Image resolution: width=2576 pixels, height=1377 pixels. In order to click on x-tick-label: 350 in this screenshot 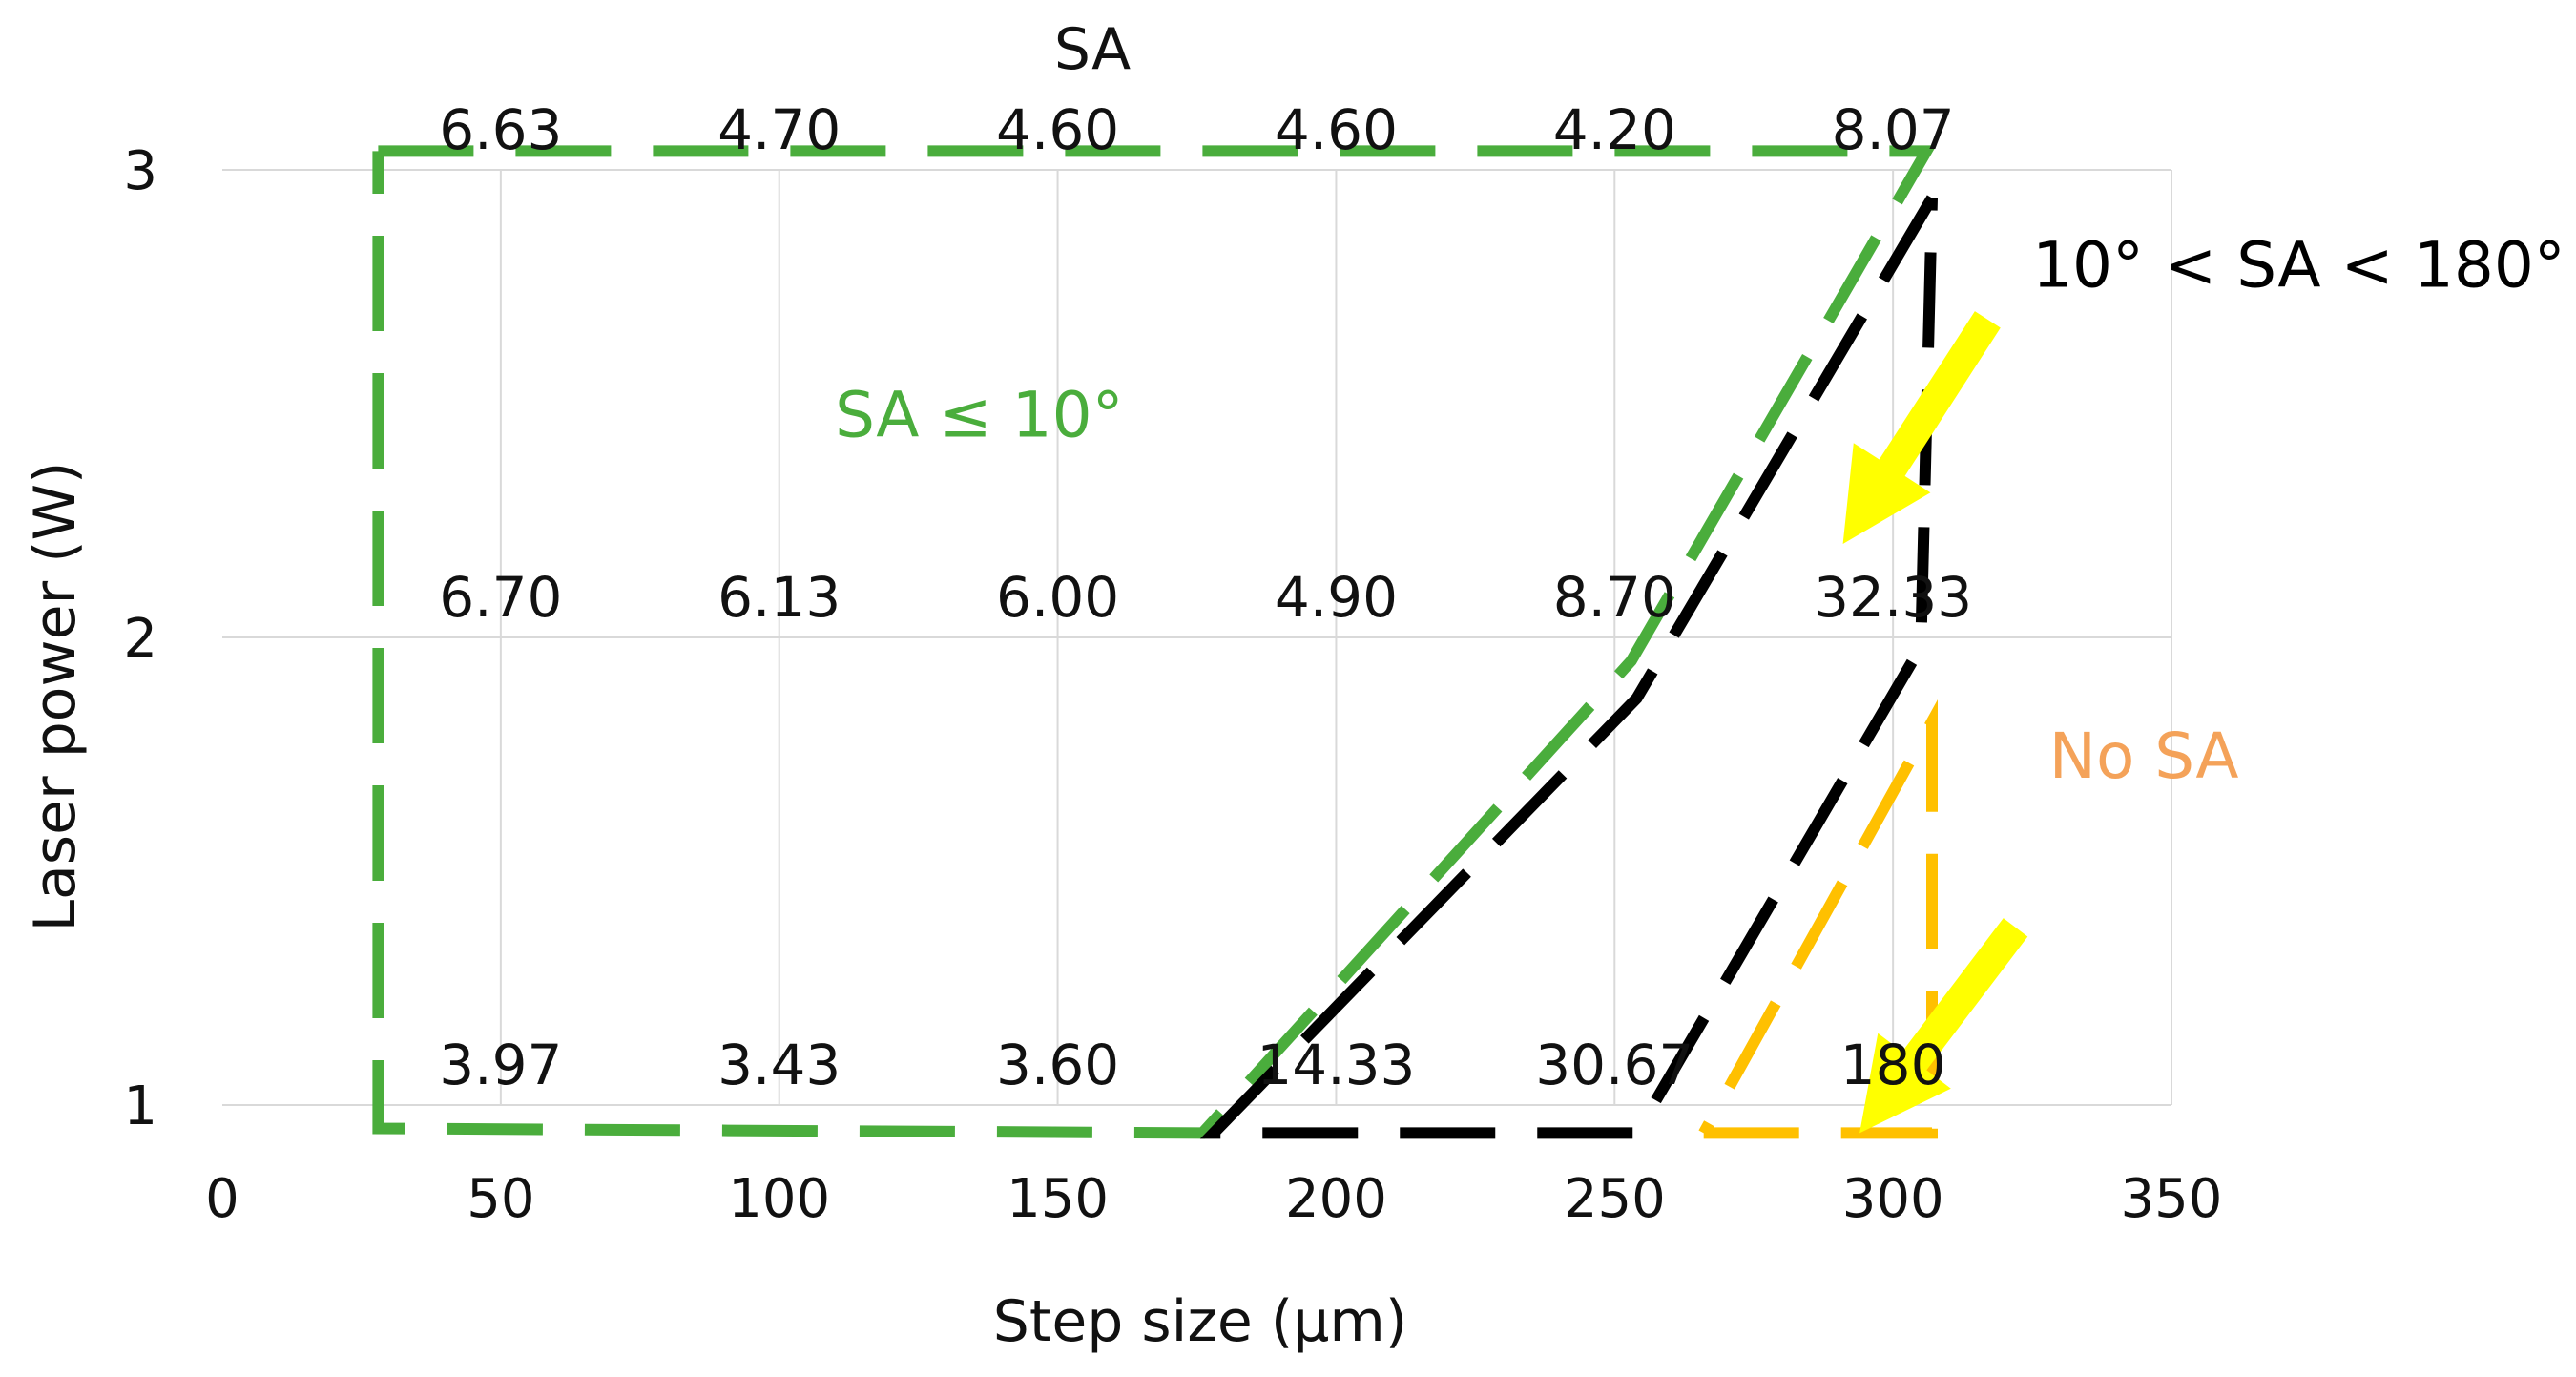, I will do `click(2172, 1199)`.